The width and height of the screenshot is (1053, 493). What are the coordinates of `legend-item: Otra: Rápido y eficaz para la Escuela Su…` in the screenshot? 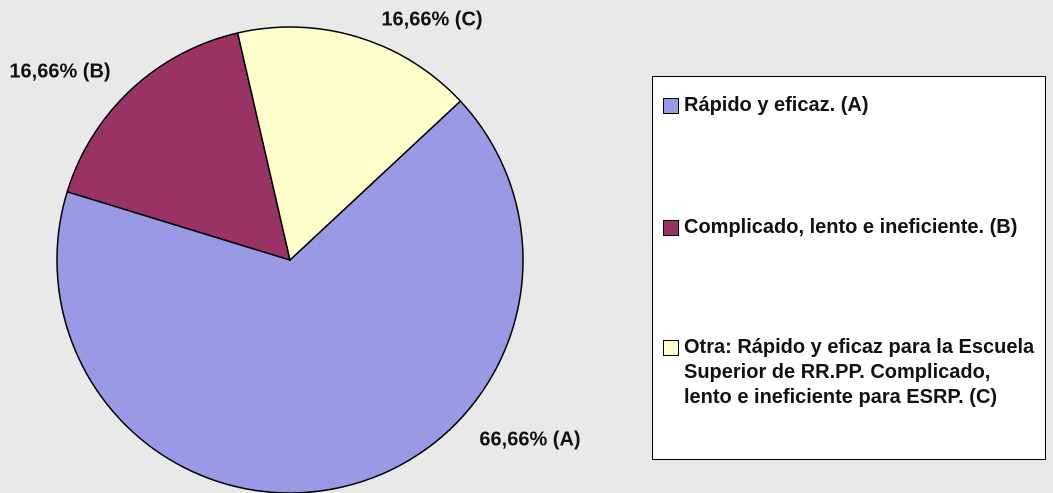 It's located at (853, 372).